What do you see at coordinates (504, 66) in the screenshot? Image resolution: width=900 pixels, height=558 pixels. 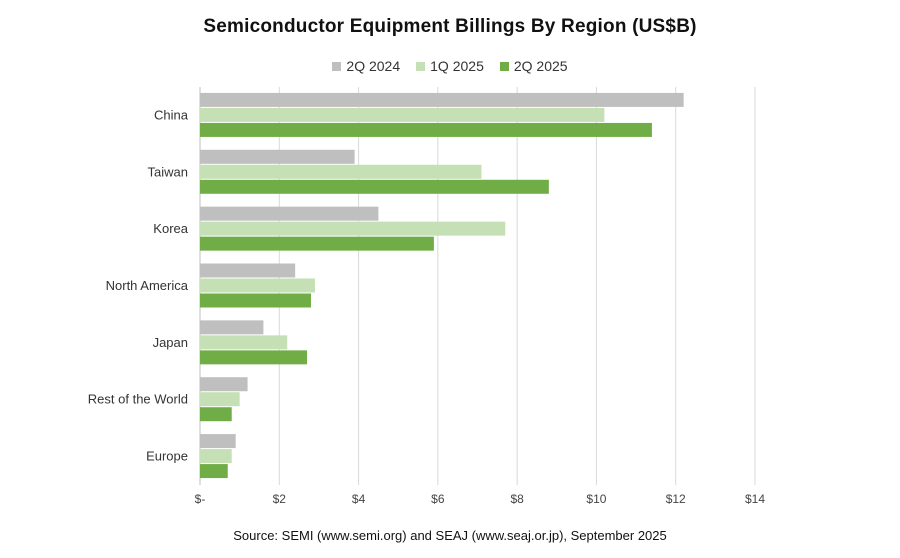 I see `legend-swatch-2q2025` at bounding box center [504, 66].